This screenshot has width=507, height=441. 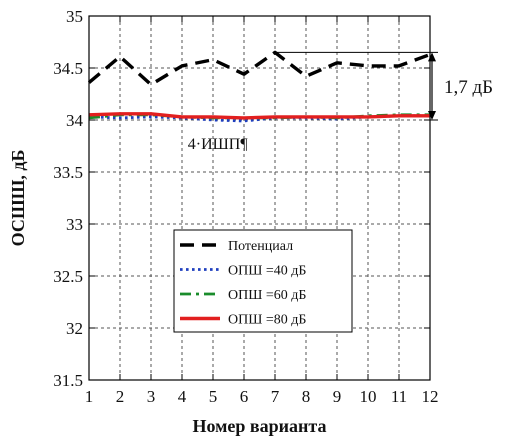 I want to click on y-tick-label: 32.5, so click(x=68, y=276).